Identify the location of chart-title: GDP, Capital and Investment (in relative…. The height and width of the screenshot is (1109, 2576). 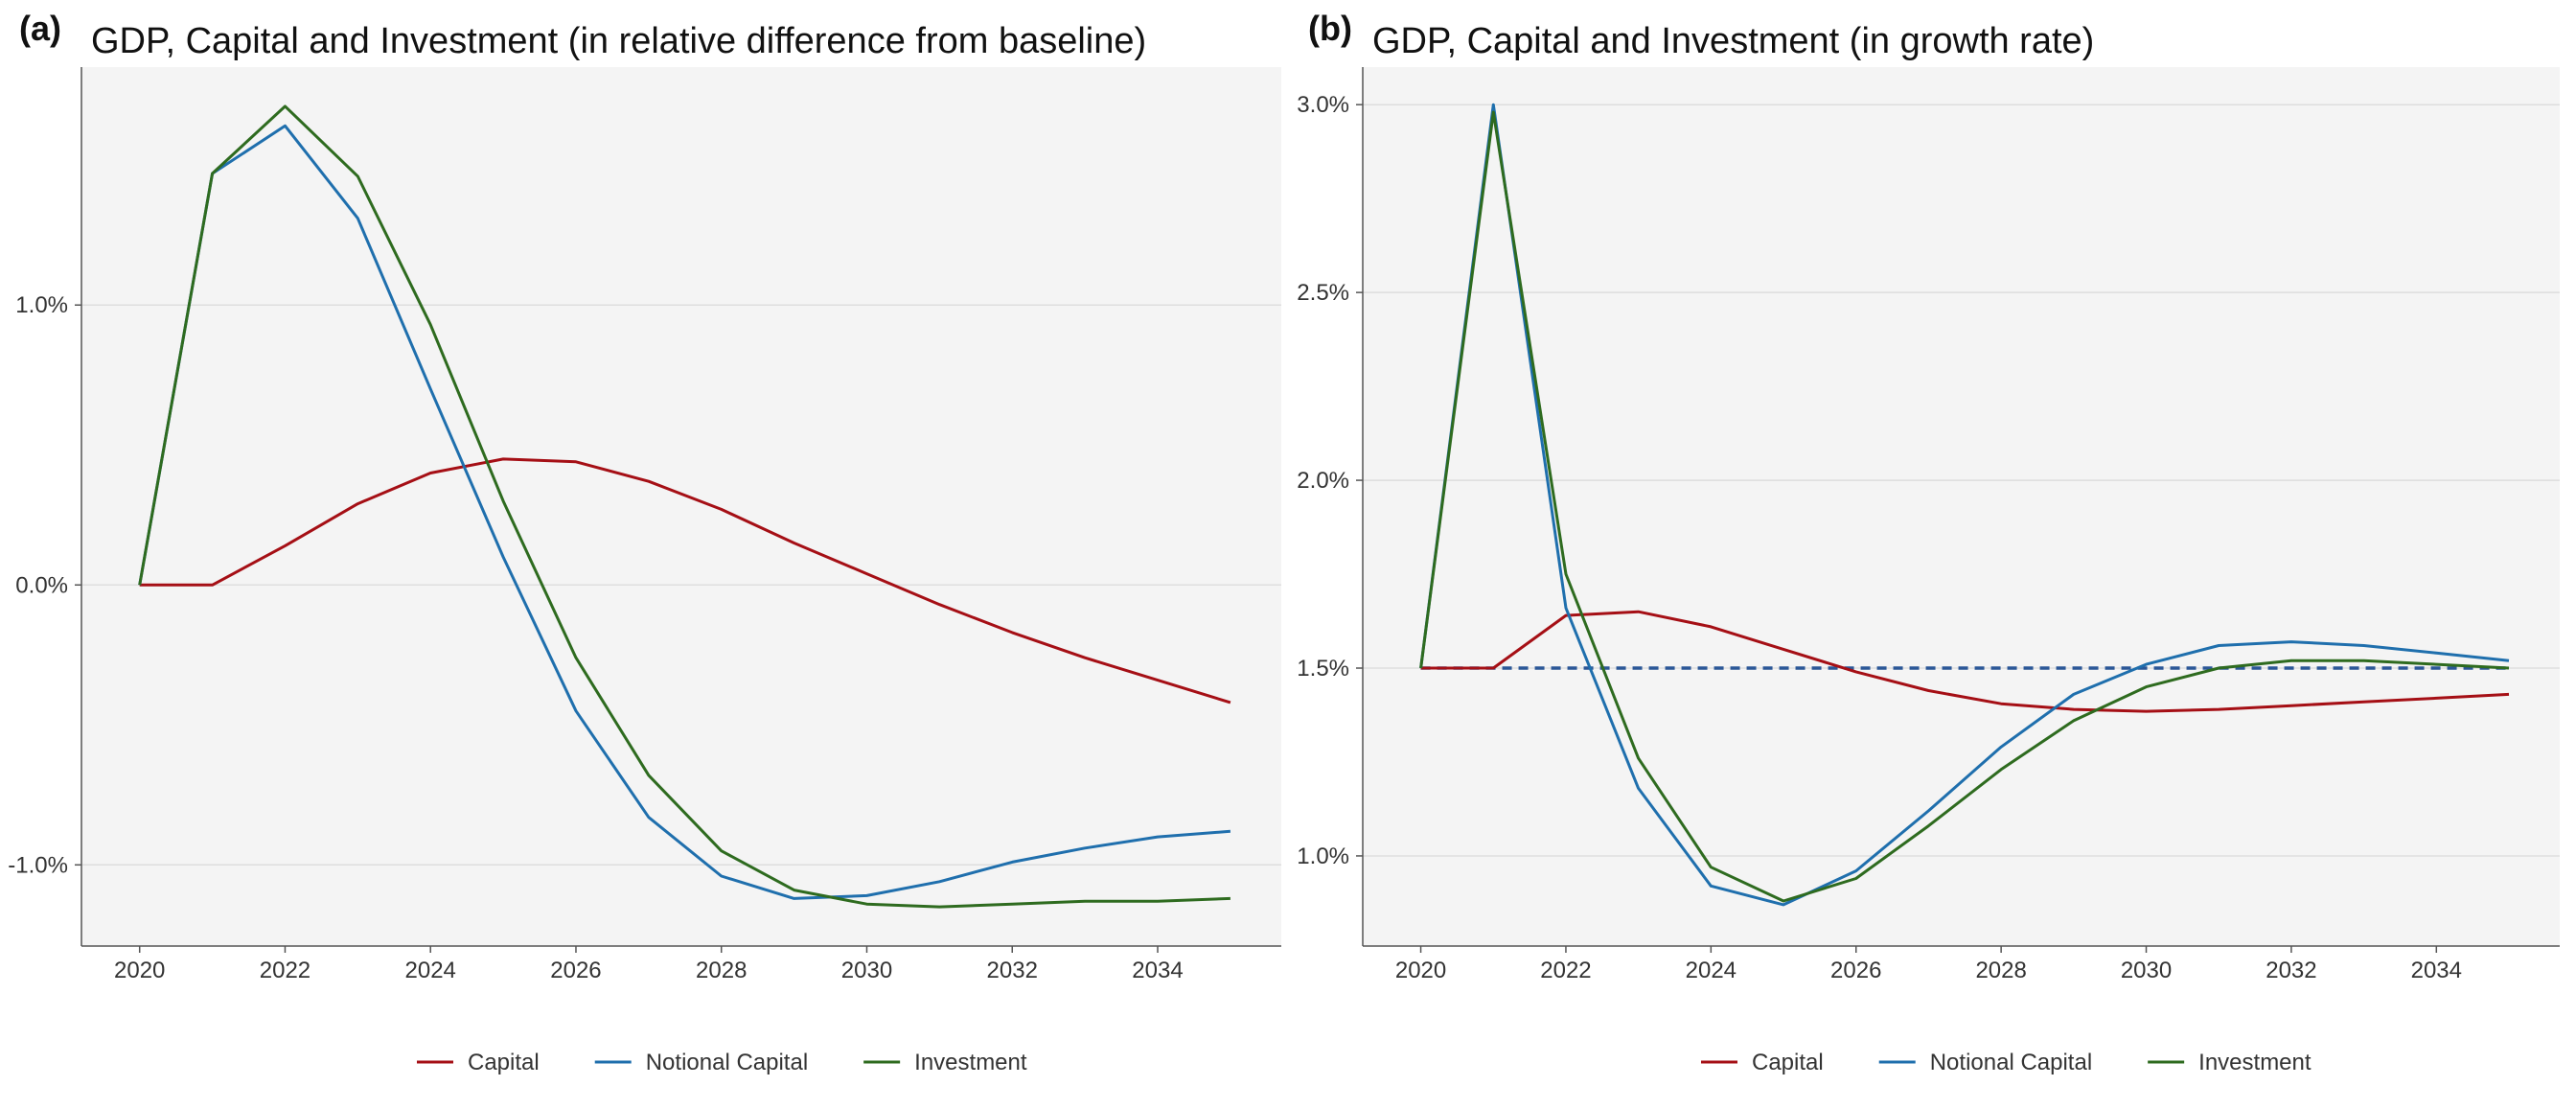
(619, 41).